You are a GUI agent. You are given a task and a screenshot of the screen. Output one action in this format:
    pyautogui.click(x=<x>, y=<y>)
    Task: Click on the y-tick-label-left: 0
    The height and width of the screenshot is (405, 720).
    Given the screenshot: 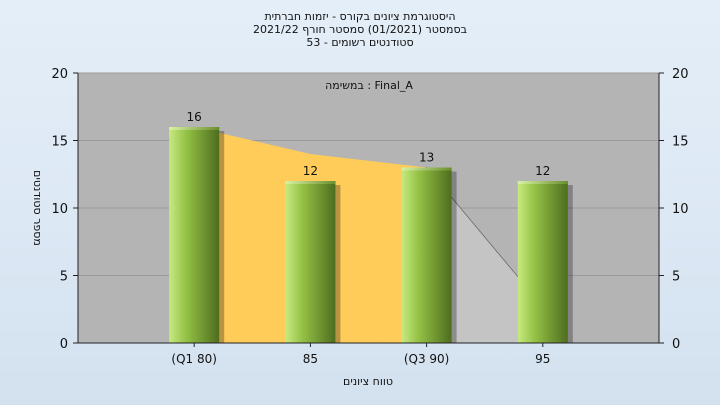 What is the action you would take?
    pyautogui.click(x=64, y=344)
    